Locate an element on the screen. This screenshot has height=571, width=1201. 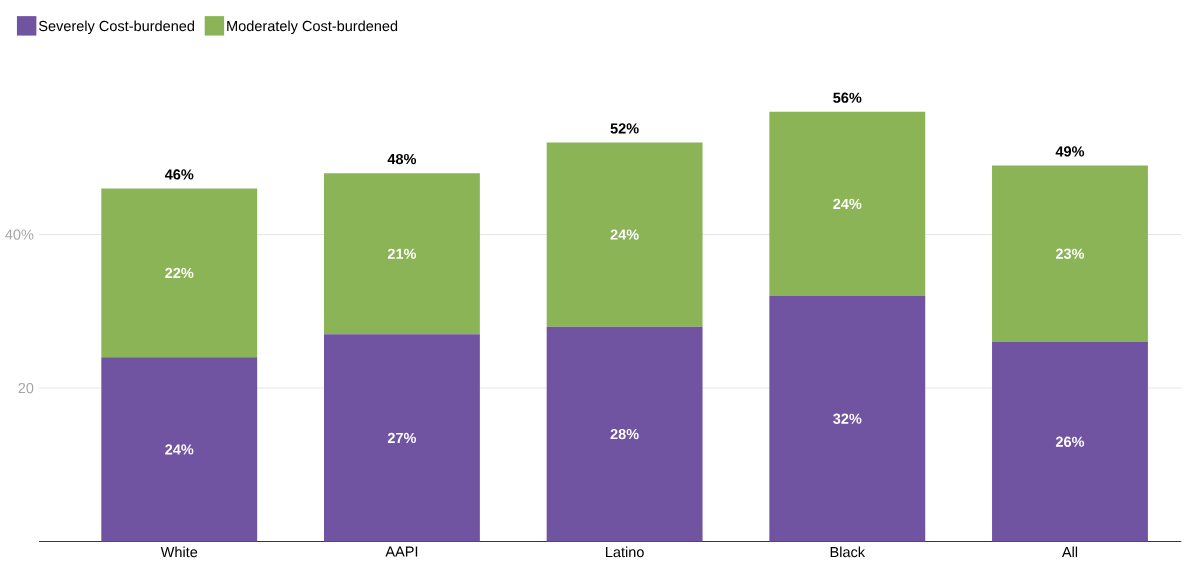
y-tick-label: 20 is located at coordinates (26, 388).